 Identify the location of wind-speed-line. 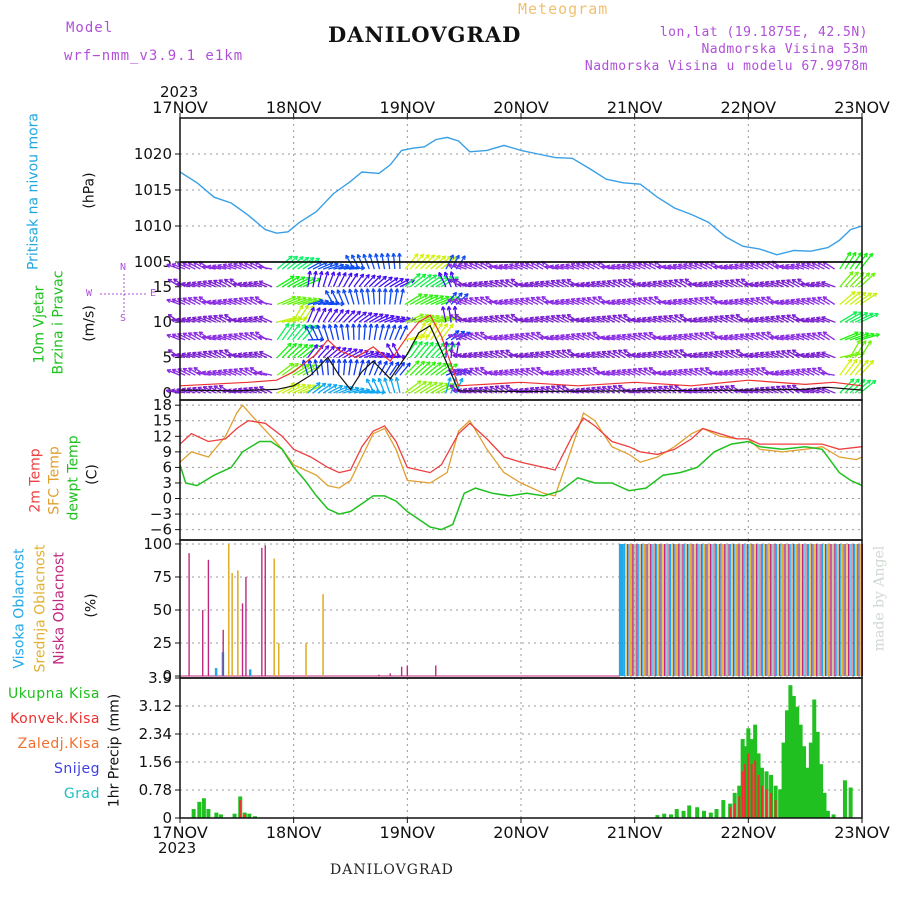
(521, 358).